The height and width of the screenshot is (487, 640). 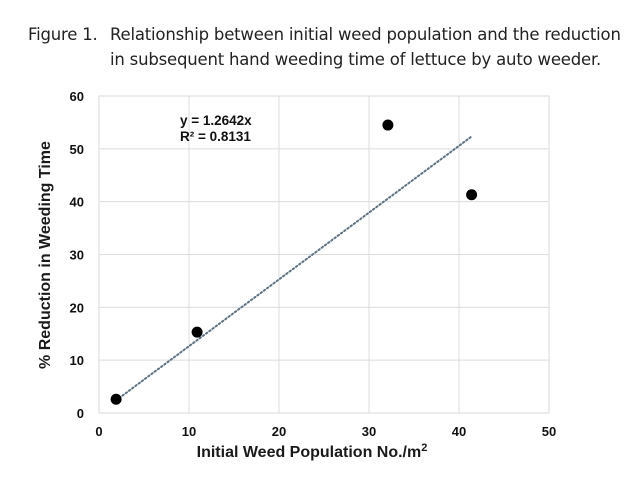 I want to click on y-axis-title: % Reduction in Weeding Time, so click(x=45, y=255).